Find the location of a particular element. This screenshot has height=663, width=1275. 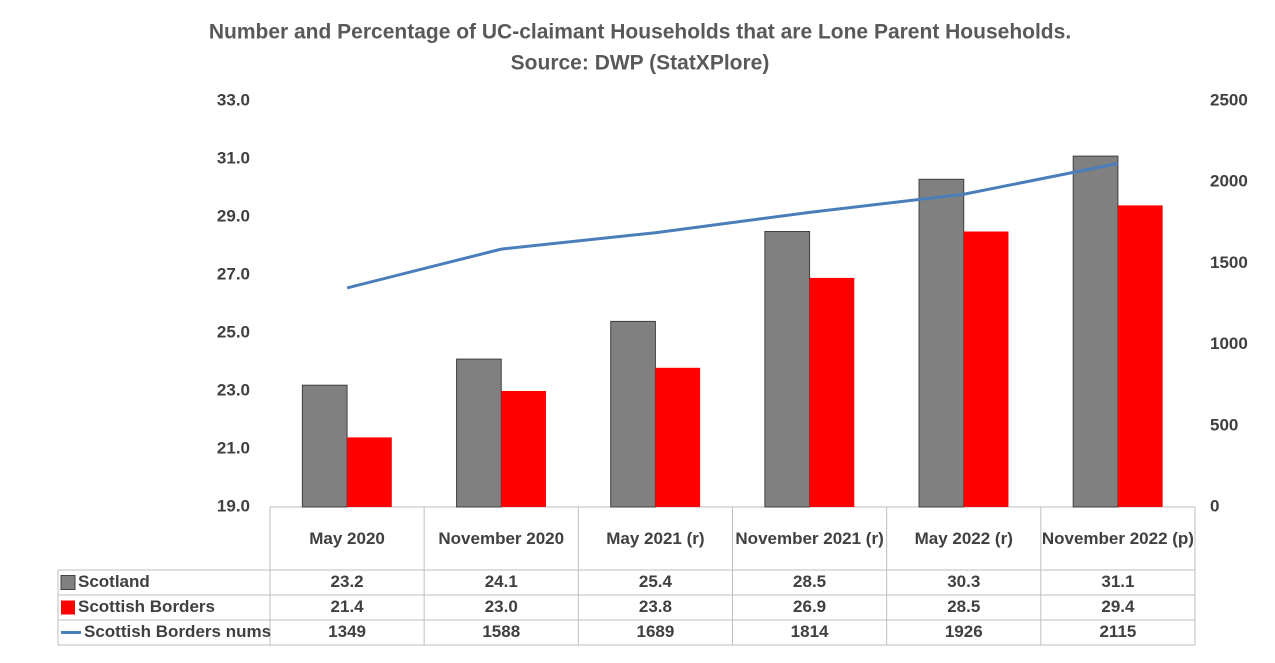

table-value: 29.4 is located at coordinates (1118, 606).